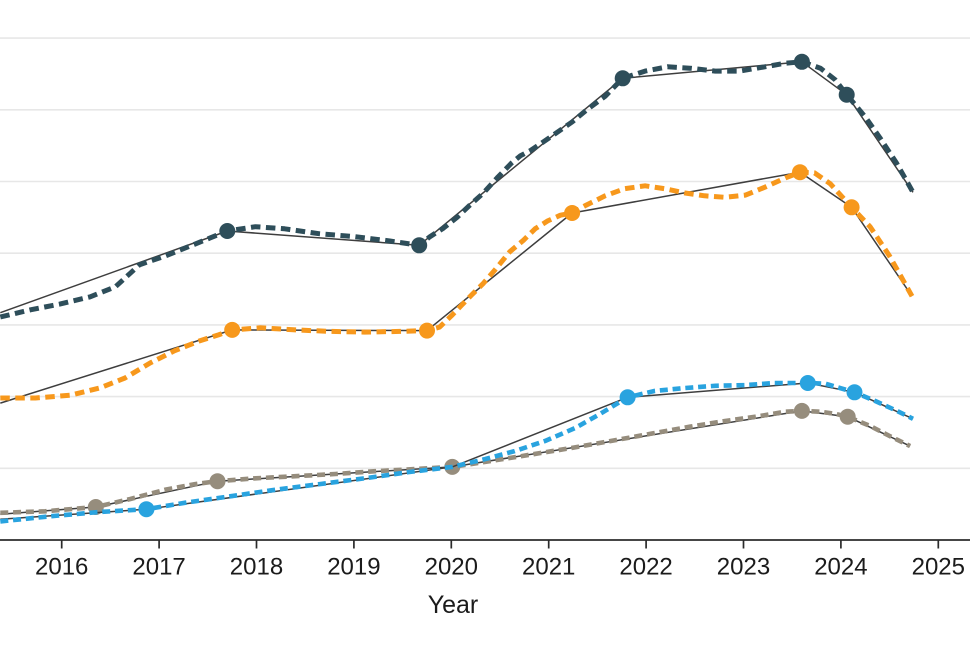  What do you see at coordinates (938, 567) in the screenshot?
I see `x-axis-tick-label: 2025` at bounding box center [938, 567].